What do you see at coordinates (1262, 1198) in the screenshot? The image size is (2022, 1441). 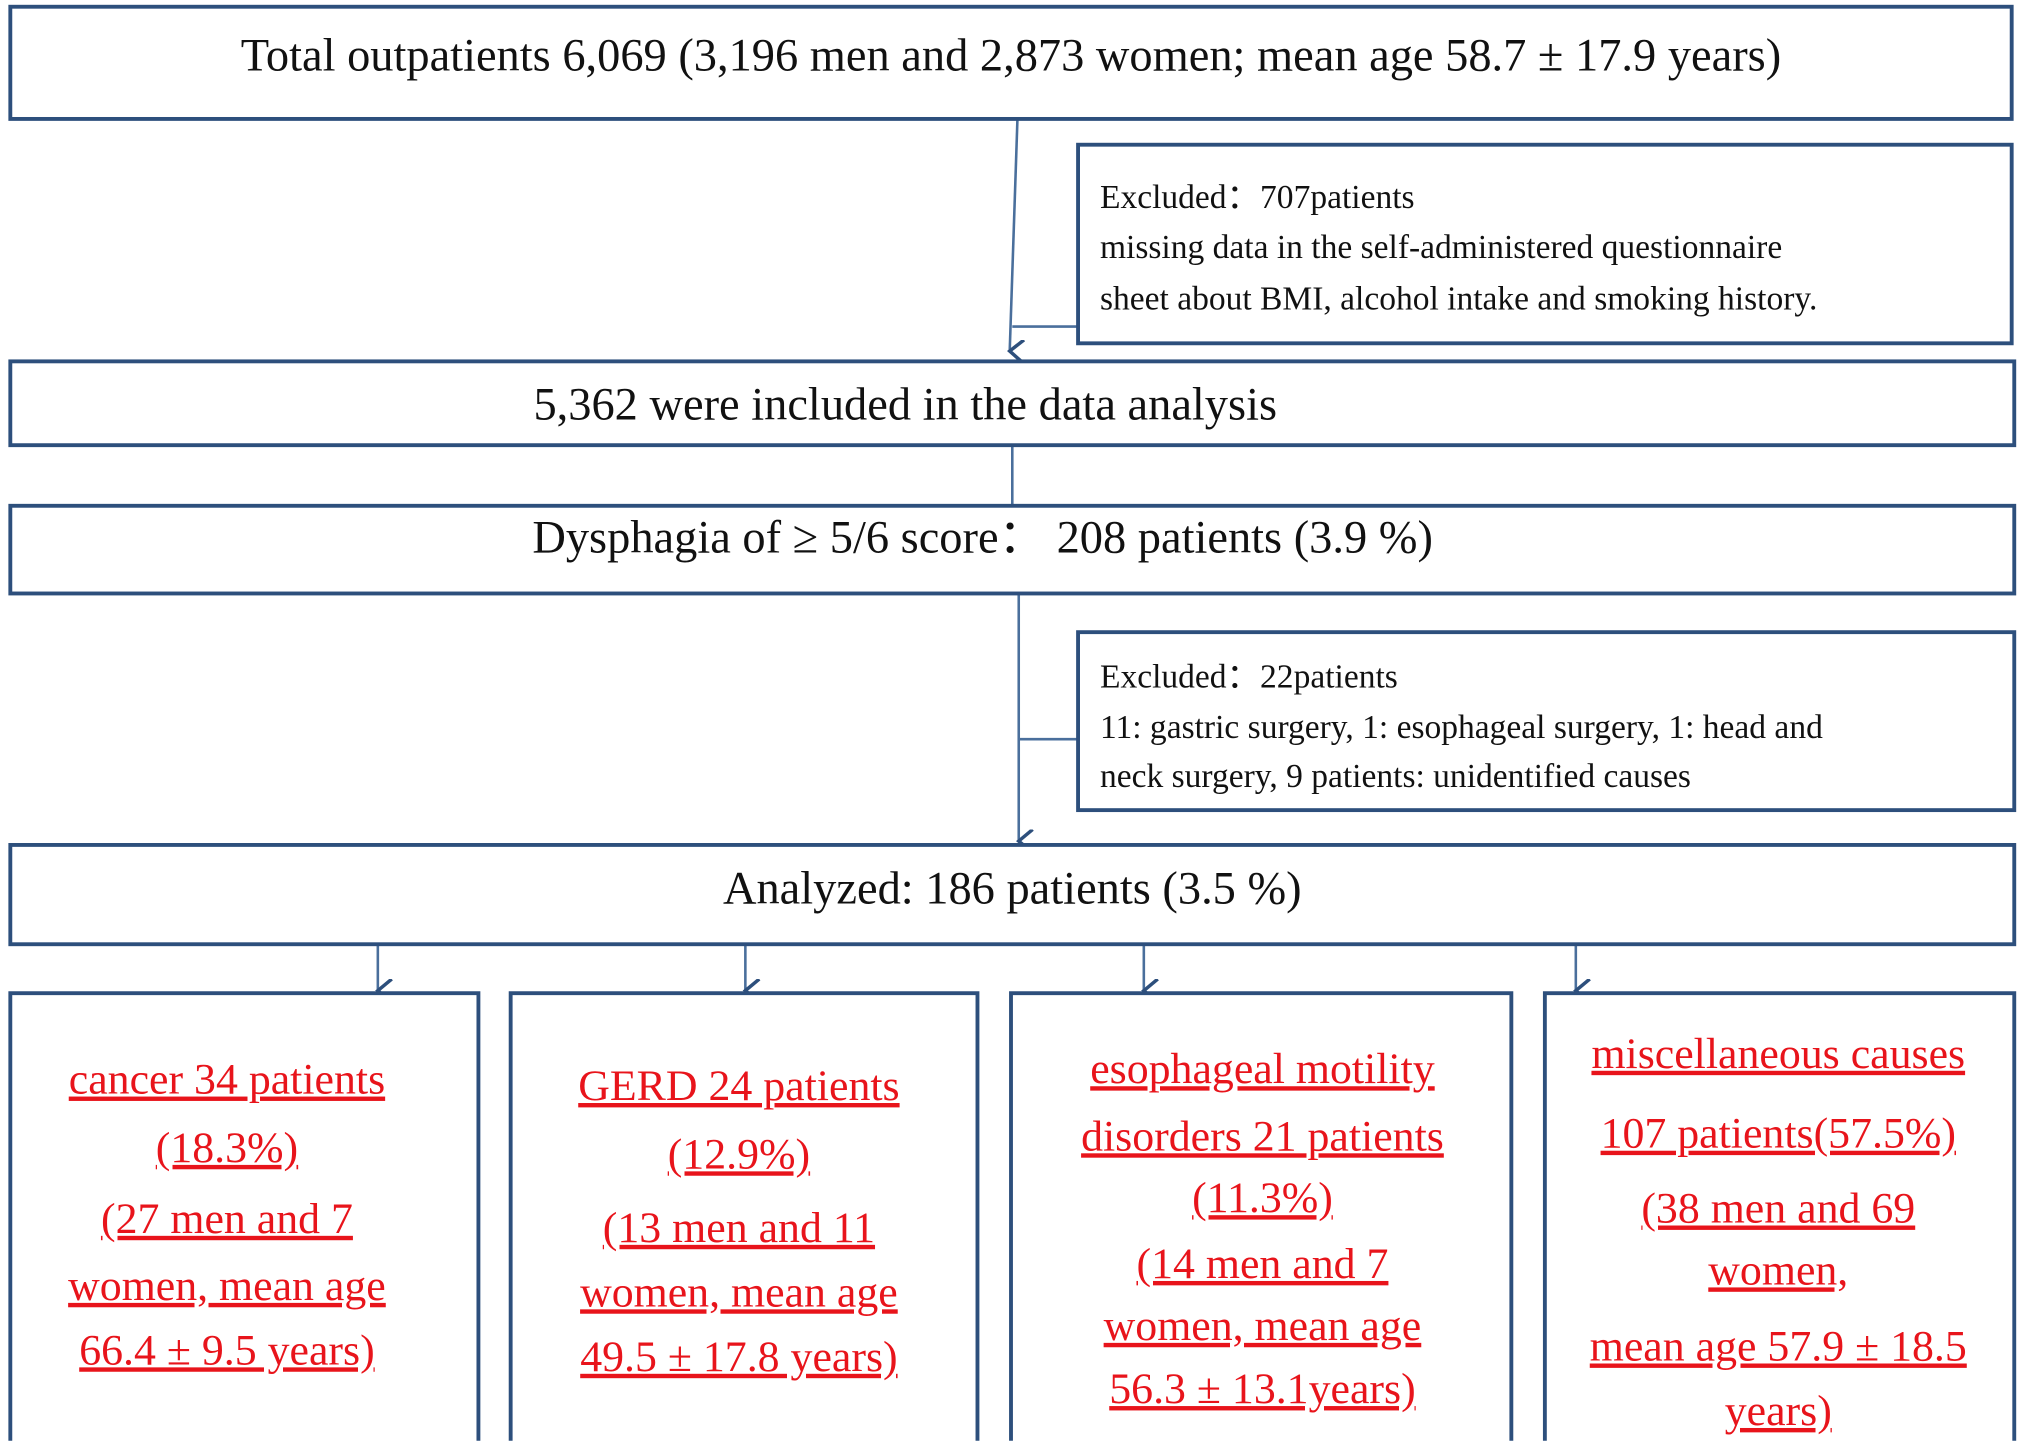 I see `group-text: (11.3%)` at bounding box center [1262, 1198].